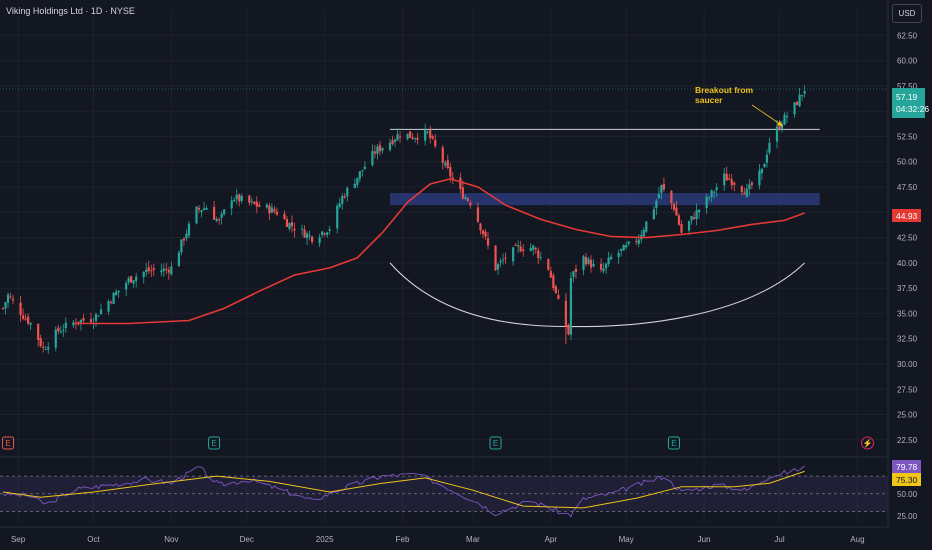 The height and width of the screenshot is (550, 932). Describe the element at coordinates (438, 443) in the screenshot. I see `event-markers: E E E E ⚡` at that location.